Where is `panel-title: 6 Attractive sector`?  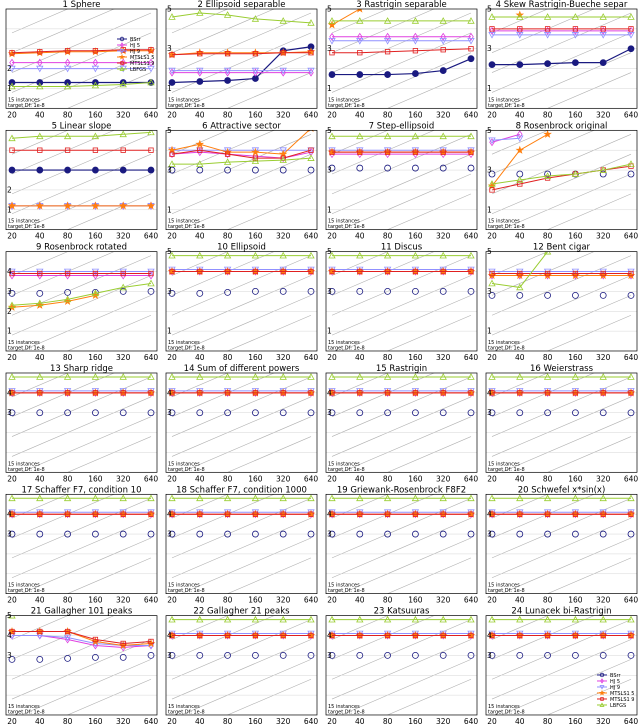 panel-title: 6 Attractive sector is located at coordinates (241, 126).